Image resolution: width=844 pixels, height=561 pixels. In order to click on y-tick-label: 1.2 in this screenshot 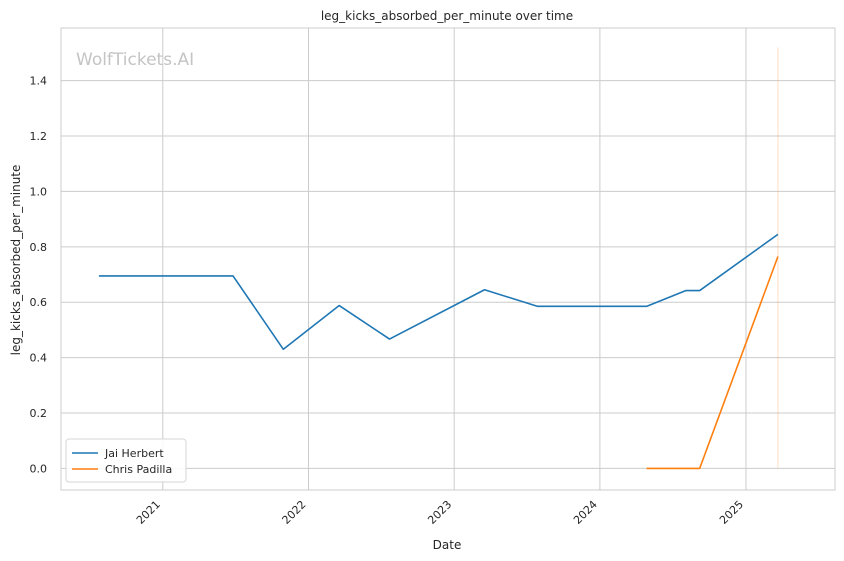, I will do `click(39, 136)`.